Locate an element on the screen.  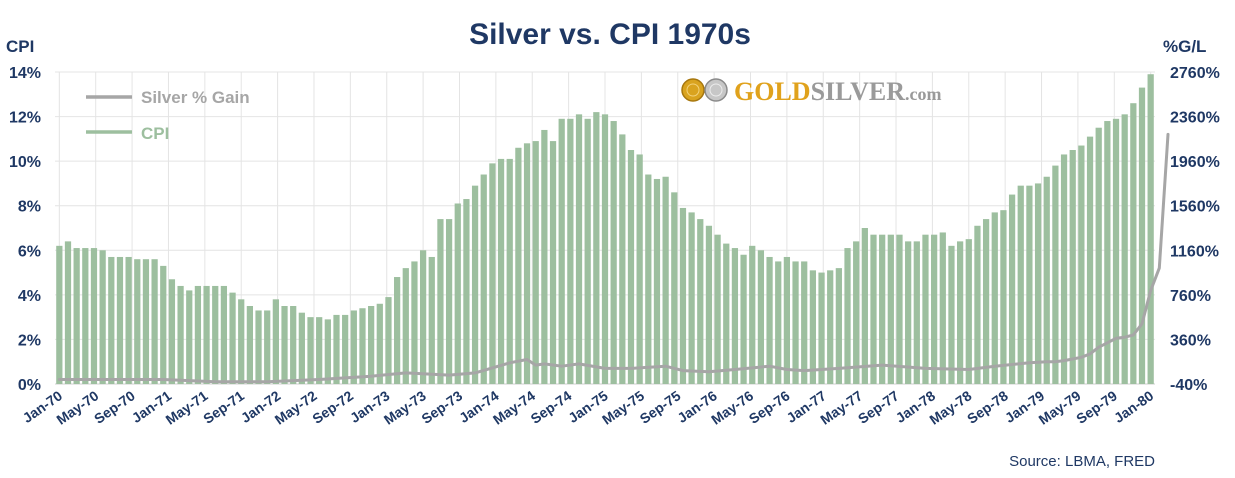
legend-silver-label: Silver % Gain is located at coordinates (195, 97).